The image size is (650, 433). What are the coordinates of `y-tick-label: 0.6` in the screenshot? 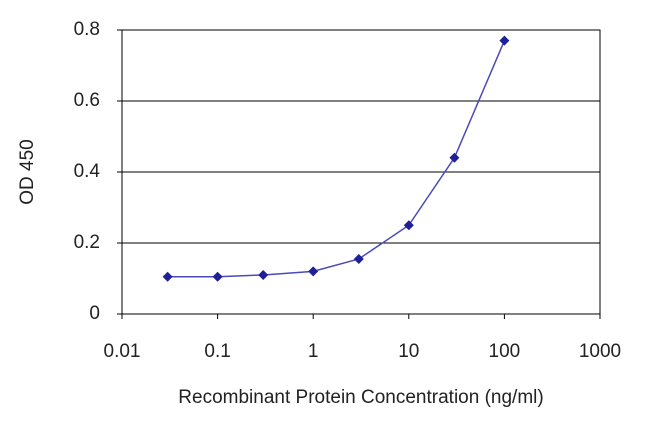 It's located at (87, 100).